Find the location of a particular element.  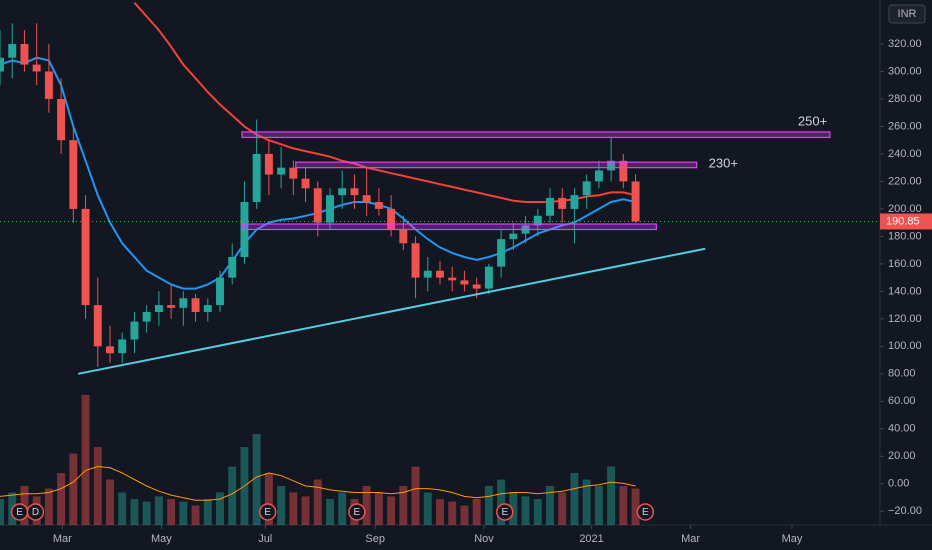

x-tick-label: 2021 is located at coordinates (591, 539).